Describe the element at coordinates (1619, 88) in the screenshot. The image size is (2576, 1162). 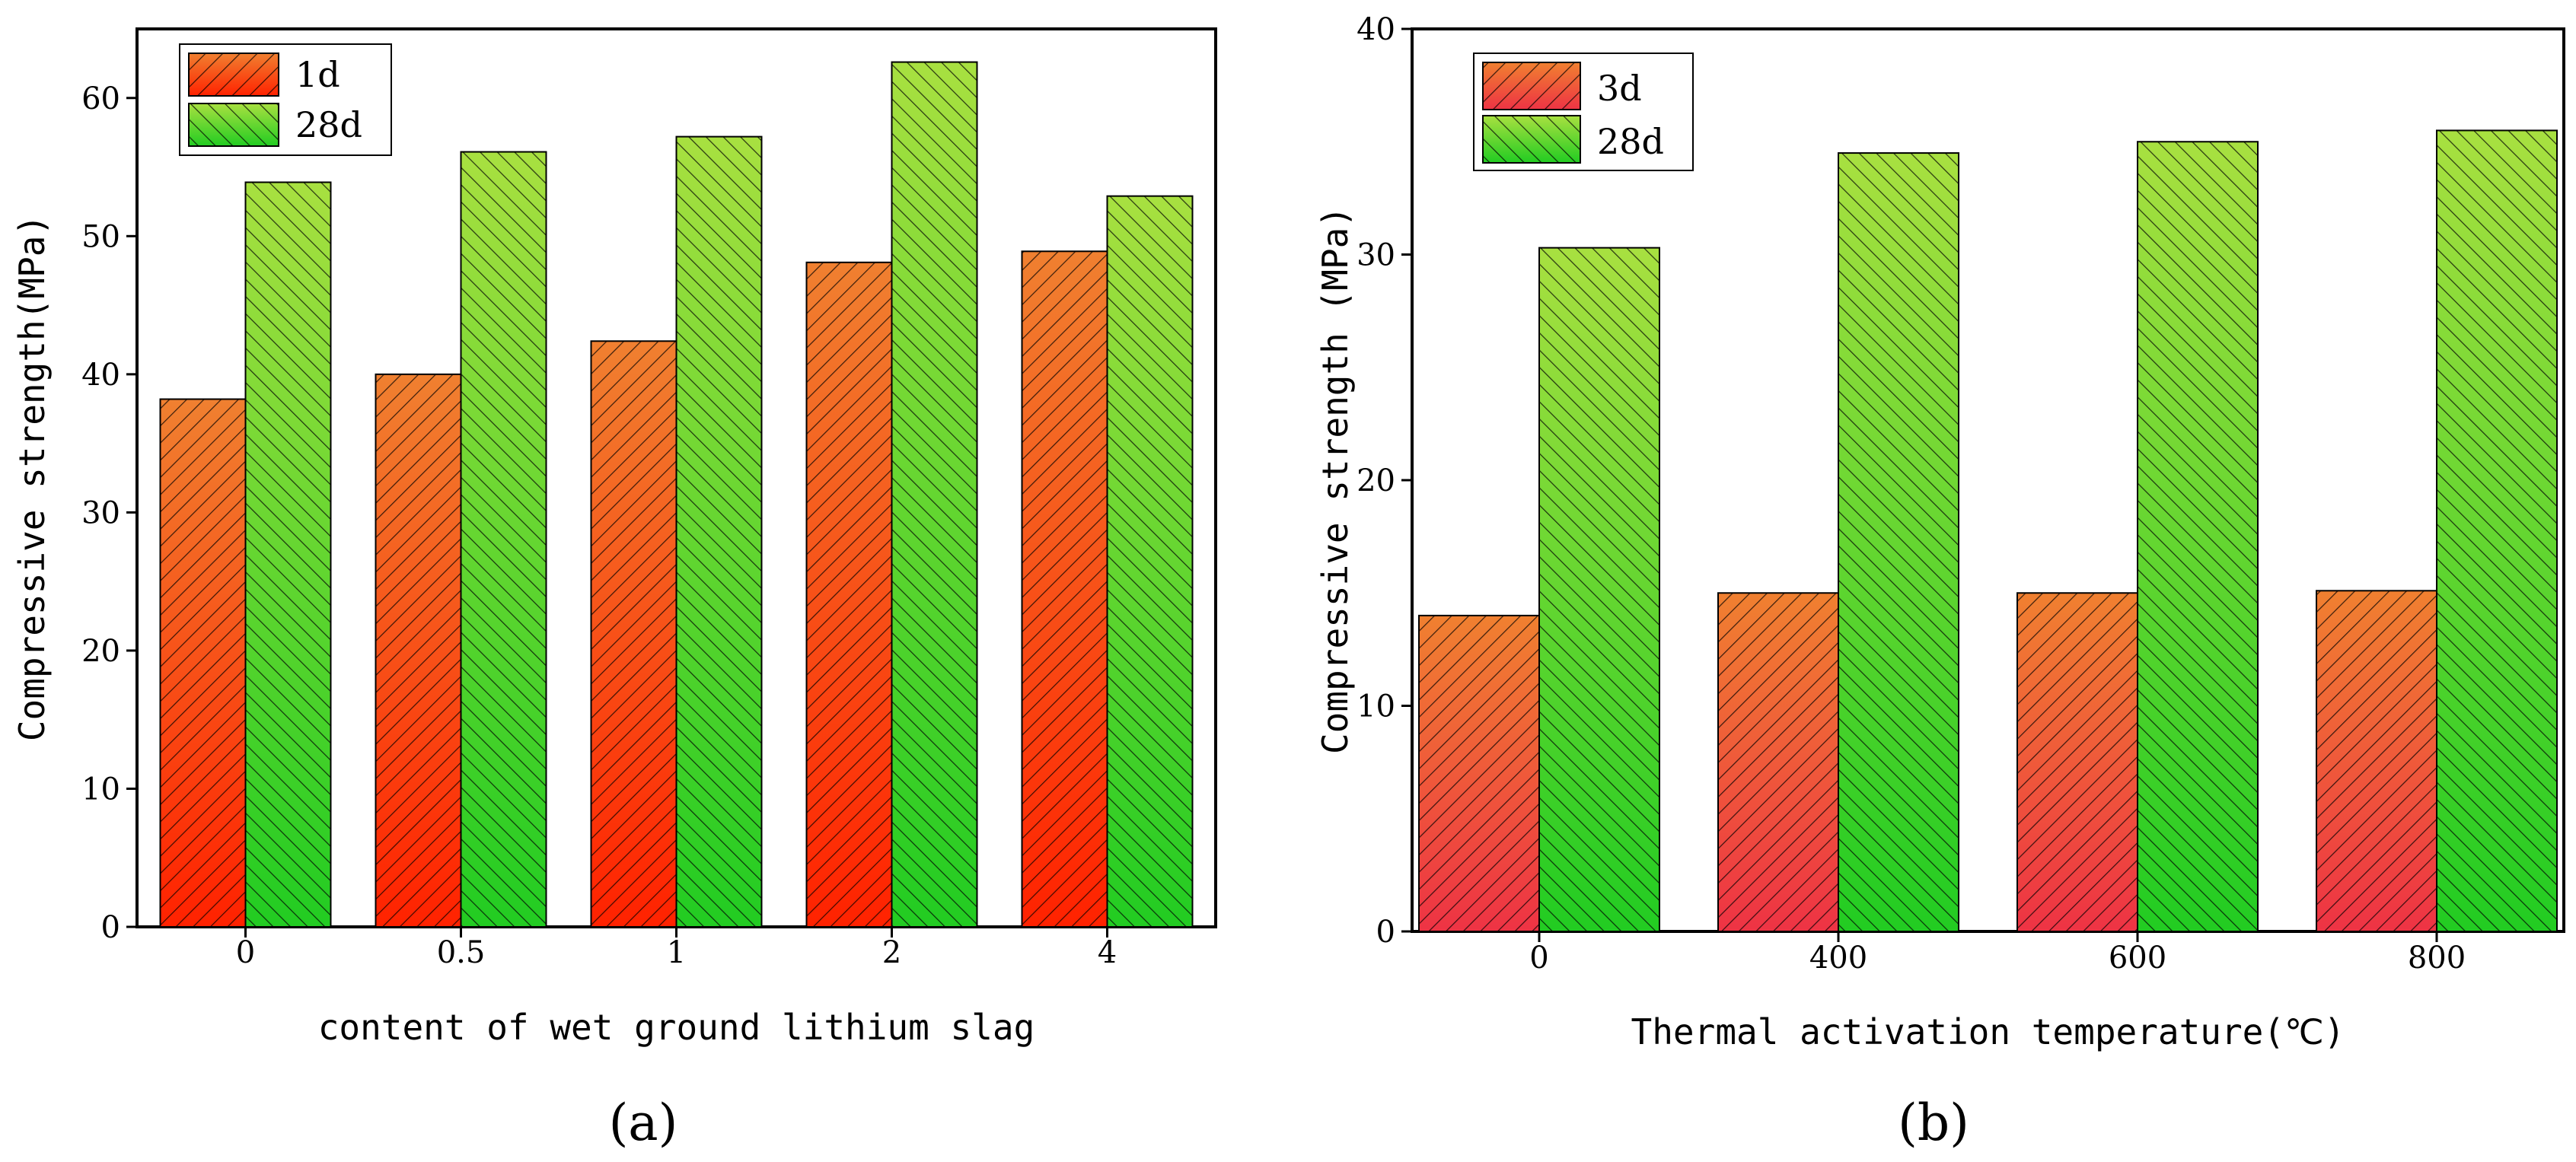
I see `legend-label-3d: 3d` at that location.